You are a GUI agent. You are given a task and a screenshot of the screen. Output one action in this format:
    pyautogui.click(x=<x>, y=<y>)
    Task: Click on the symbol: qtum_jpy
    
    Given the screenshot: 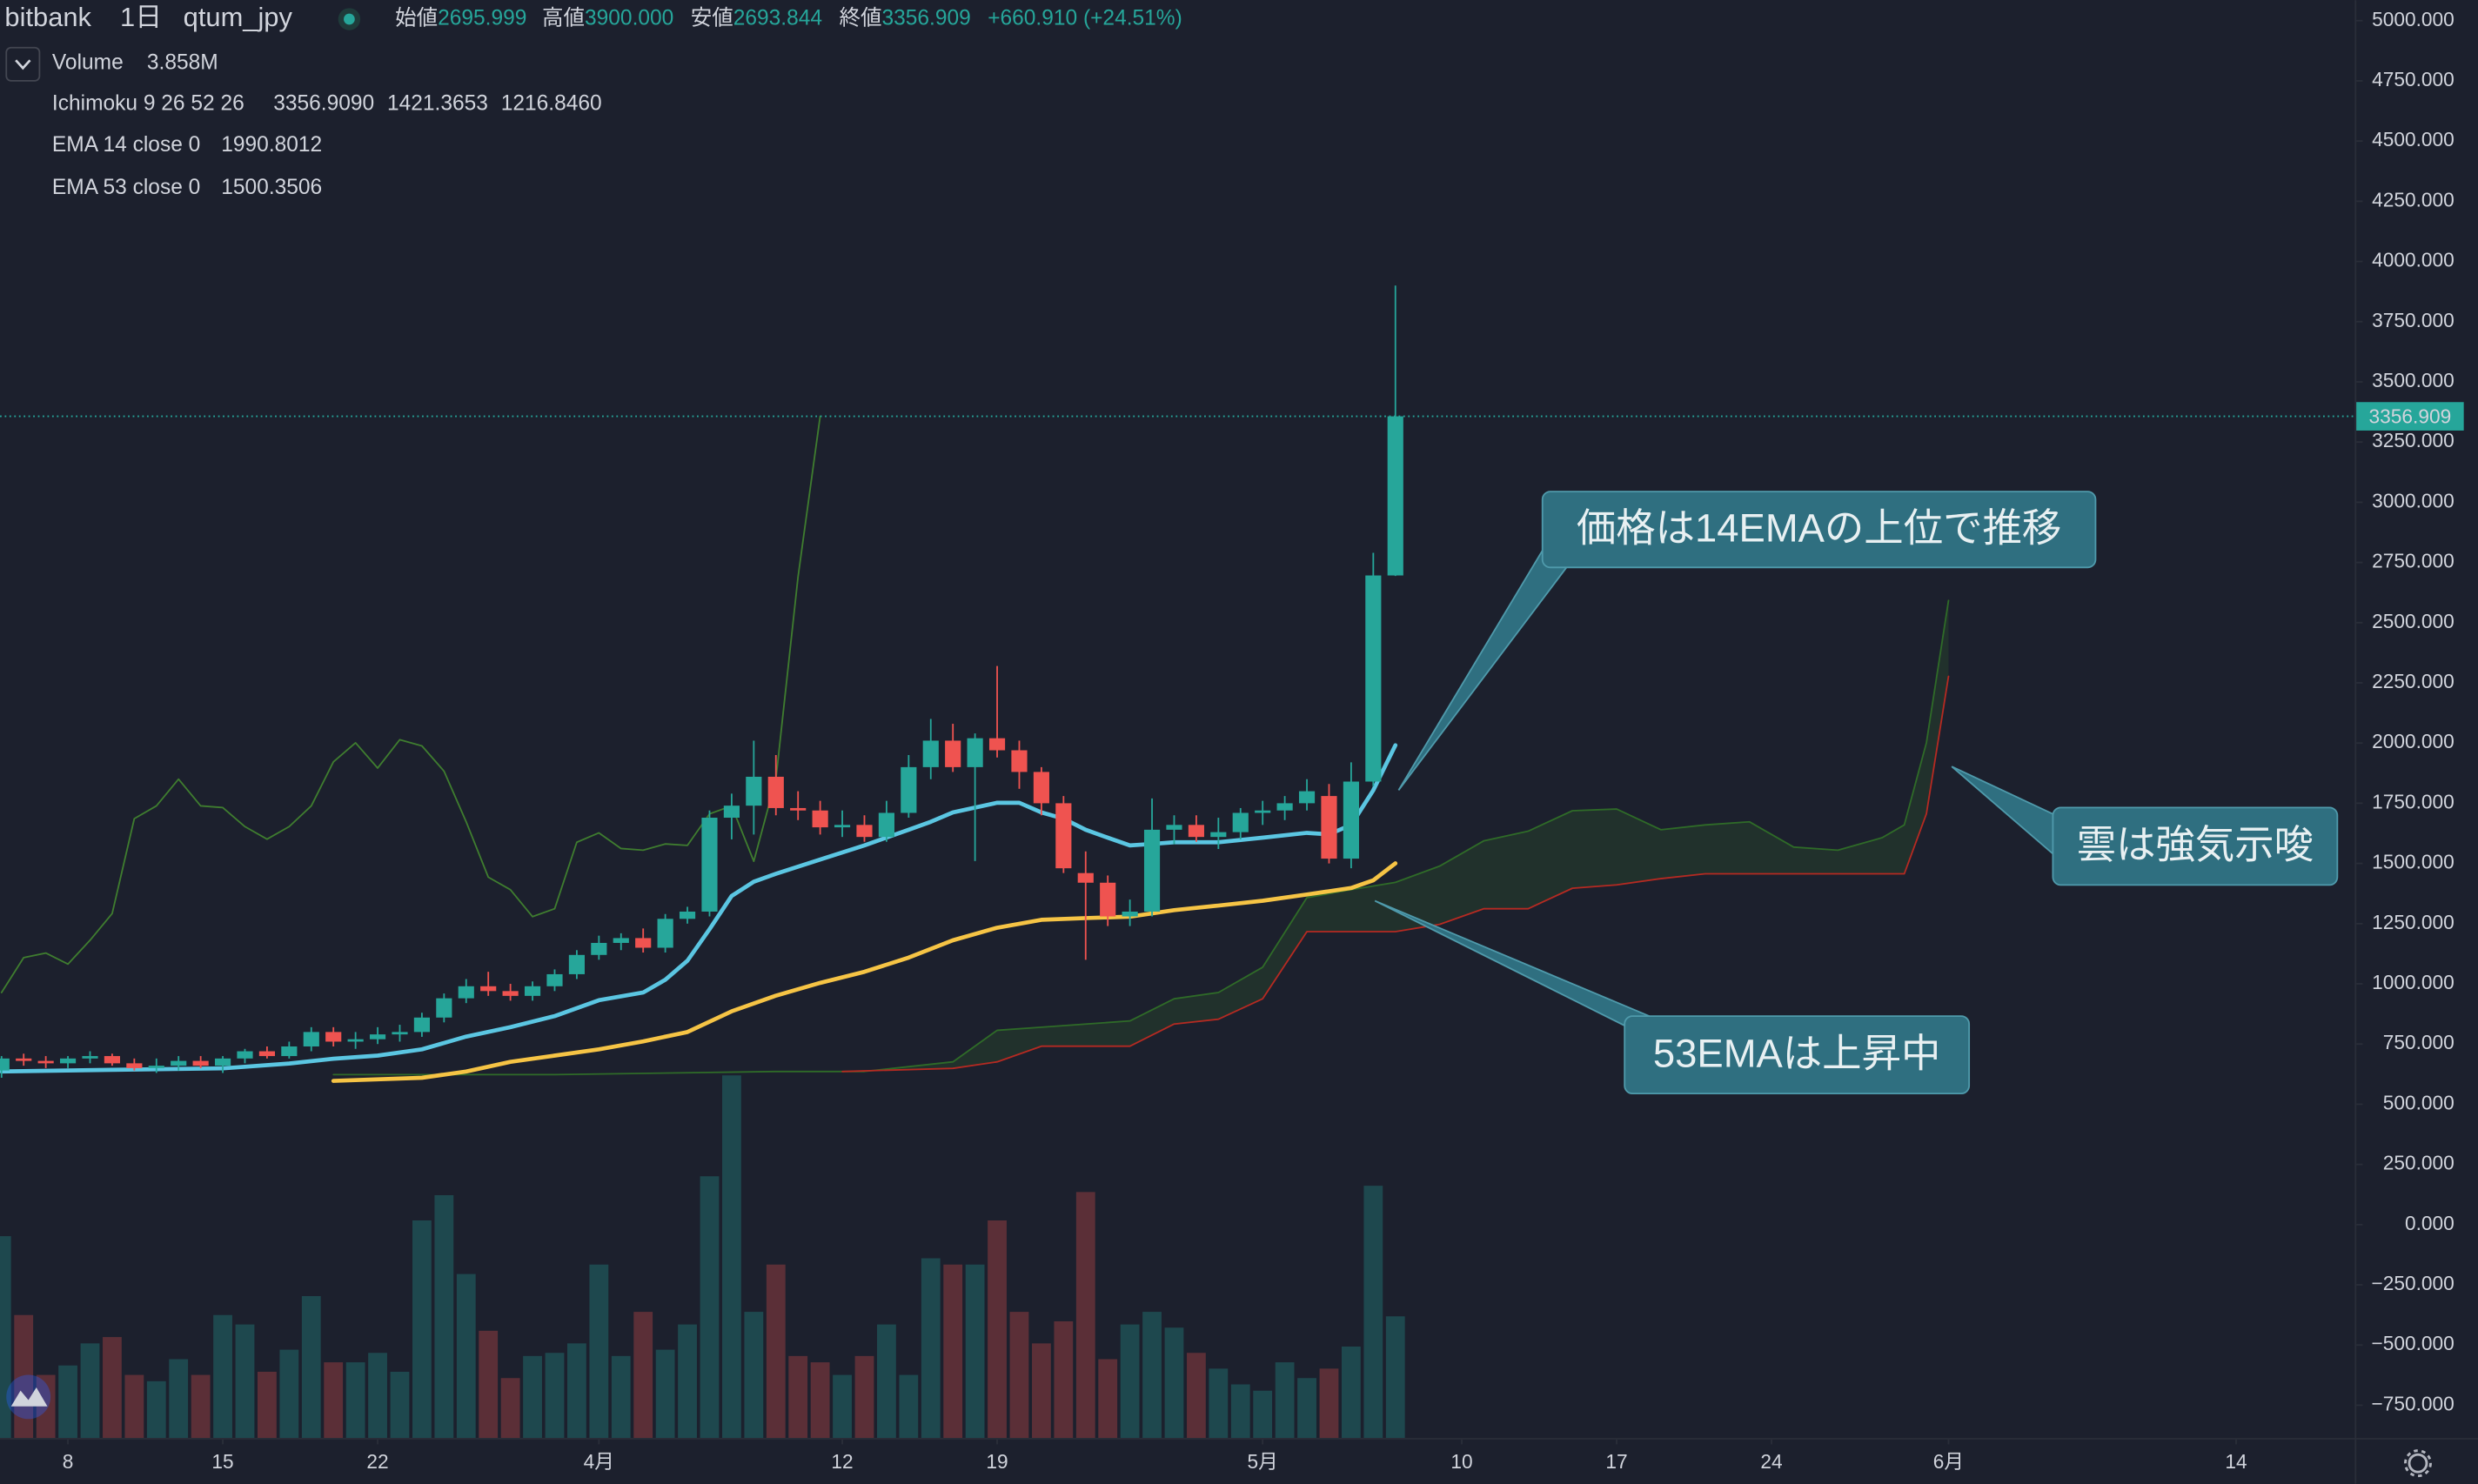 What is the action you would take?
    pyautogui.click(x=238, y=17)
    